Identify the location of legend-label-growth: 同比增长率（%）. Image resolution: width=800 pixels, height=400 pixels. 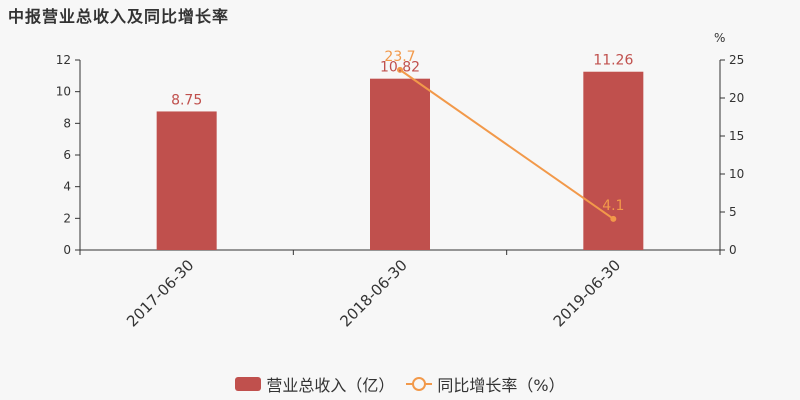
(501, 385).